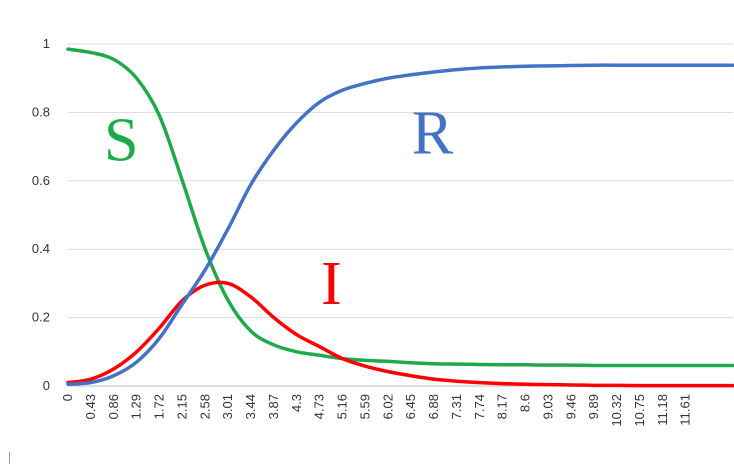 Image resolution: width=734 pixels, height=464 pixels. Describe the element at coordinates (410, 406) in the screenshot. I see `x-tick-label: 6.45` at that location.